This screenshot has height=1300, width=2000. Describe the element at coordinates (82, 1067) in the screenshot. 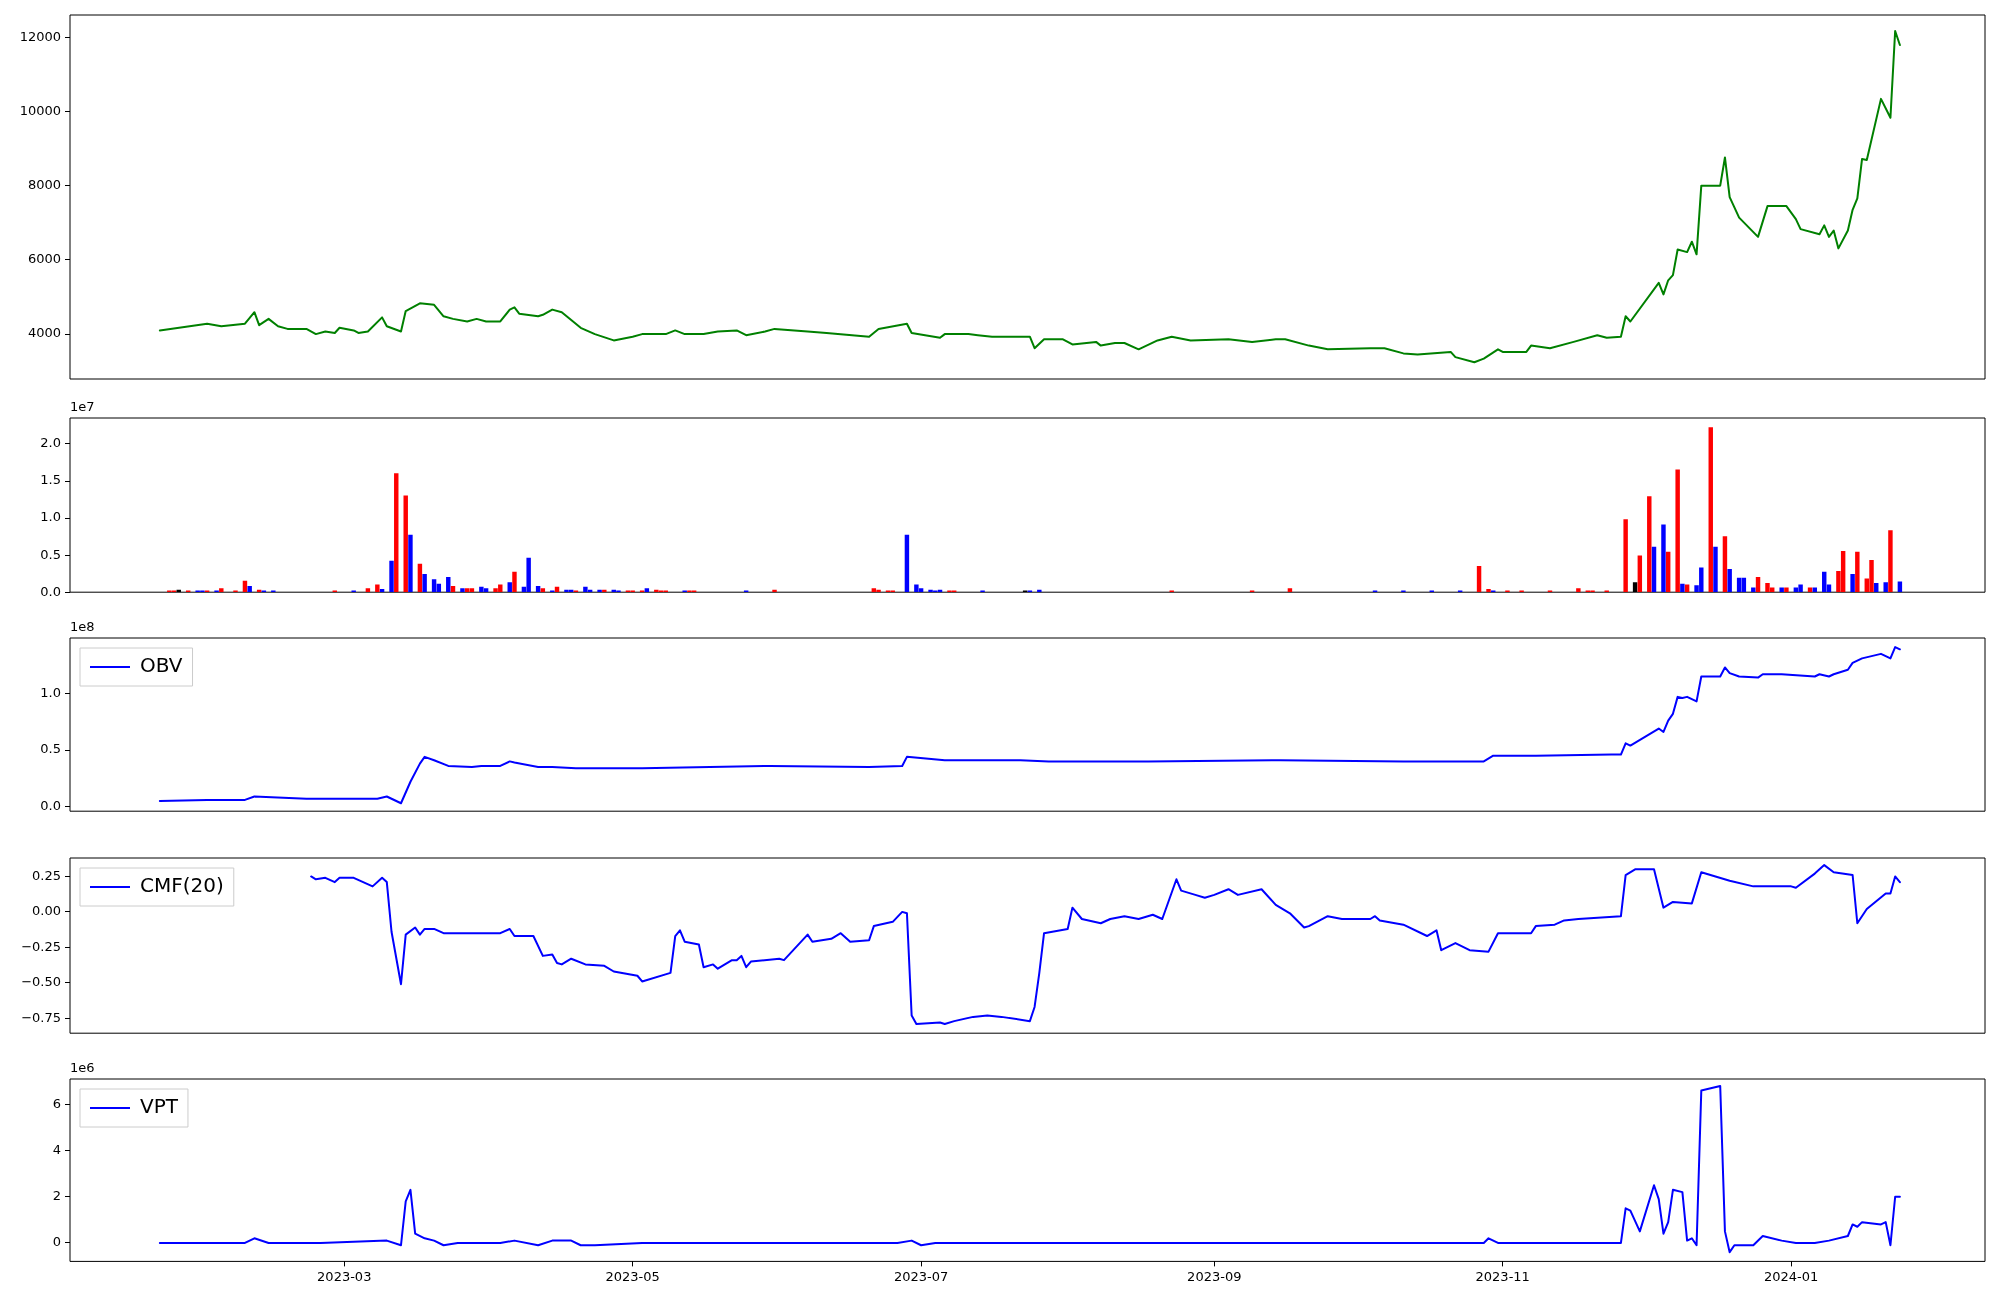

I see `text: 1e6` at that location.